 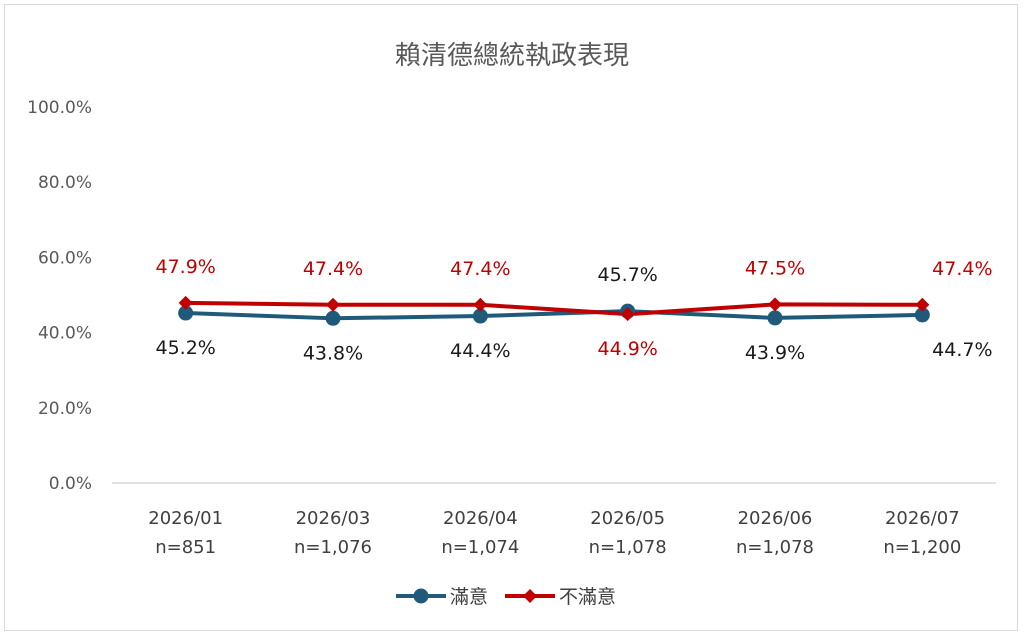 I want to click on y-tick-label: 40.0%, so click(x=65, y=334).